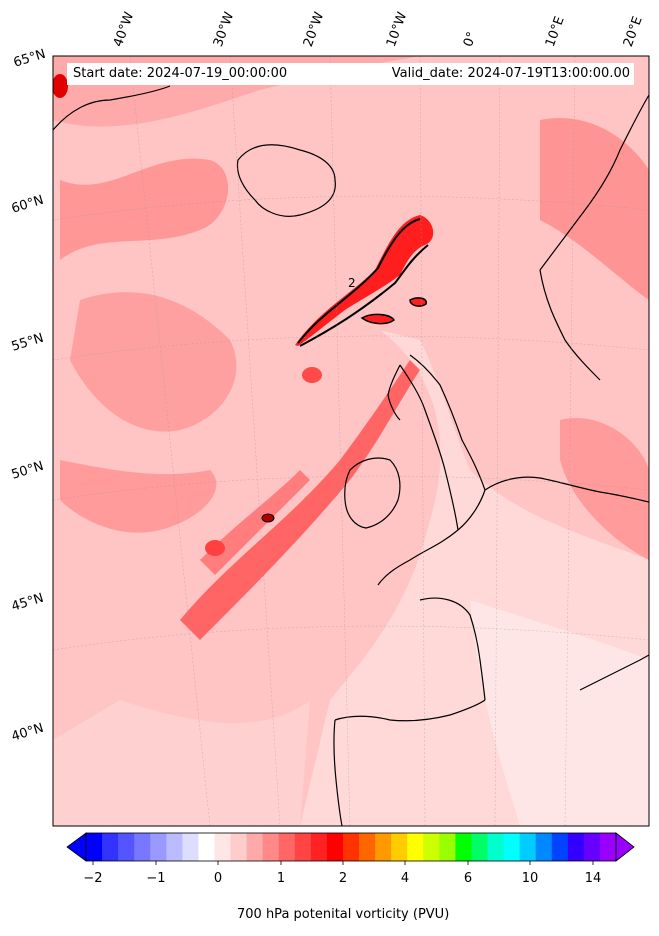 This screenshot has width=659, height=936. I want to click on colorbar-tick-label: 2, so click(343, 878).